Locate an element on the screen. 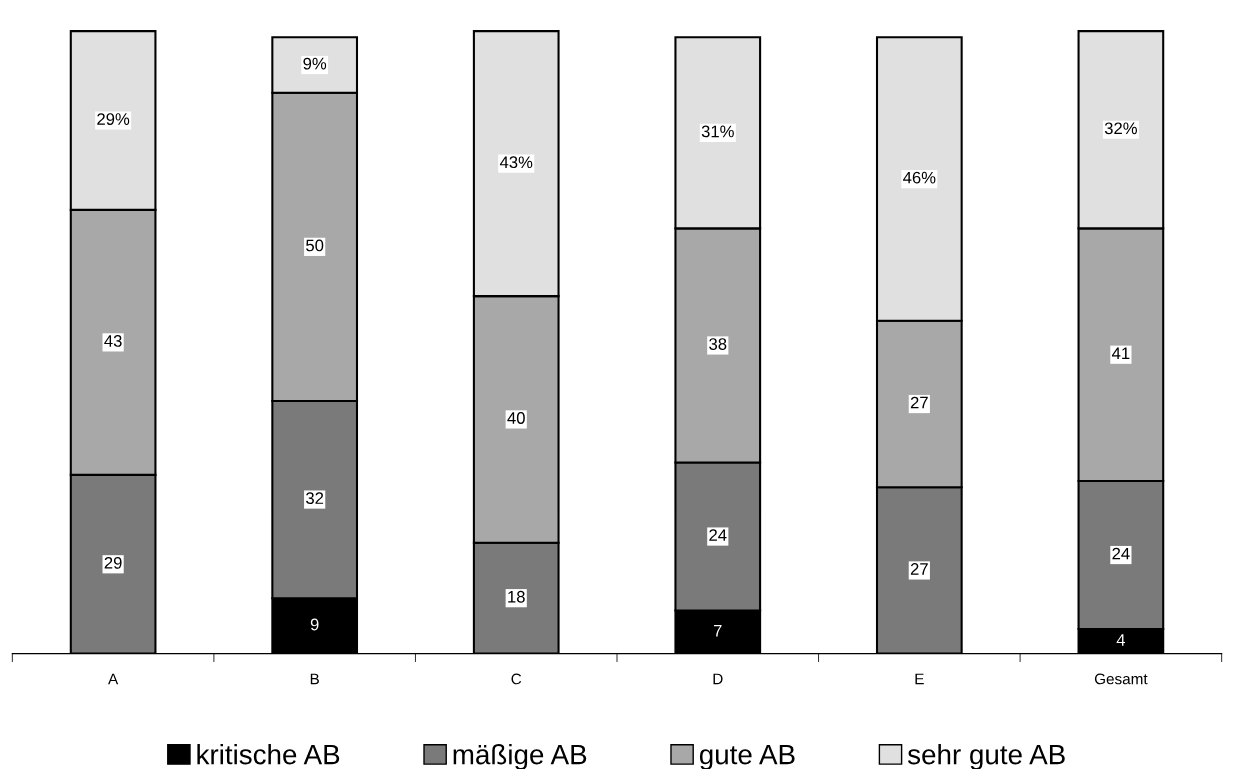 The width and height of the screenshot is (1234, 769). x-tick-label: B is located at coordinates (314, 679).